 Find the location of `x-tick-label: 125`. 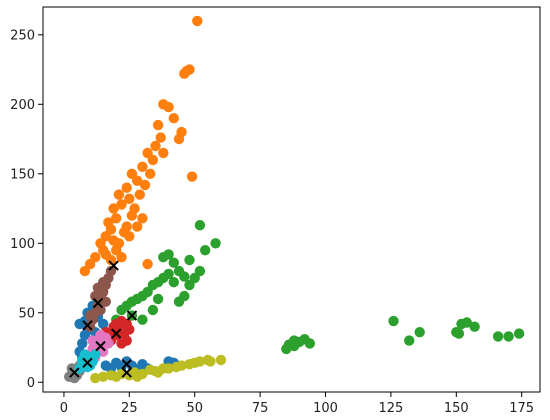

x-tick-label: 125 is located at coordinates (390, 408).